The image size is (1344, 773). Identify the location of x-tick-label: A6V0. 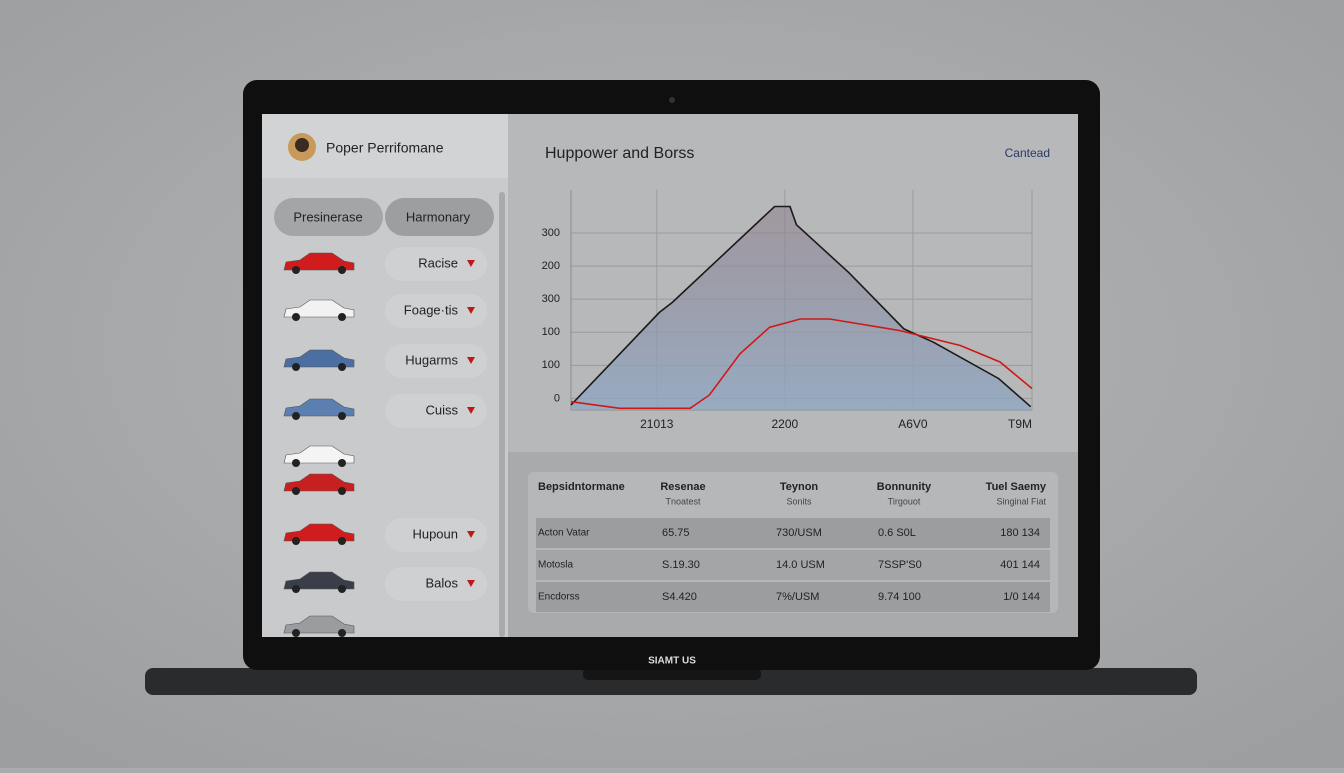
(913, 424).